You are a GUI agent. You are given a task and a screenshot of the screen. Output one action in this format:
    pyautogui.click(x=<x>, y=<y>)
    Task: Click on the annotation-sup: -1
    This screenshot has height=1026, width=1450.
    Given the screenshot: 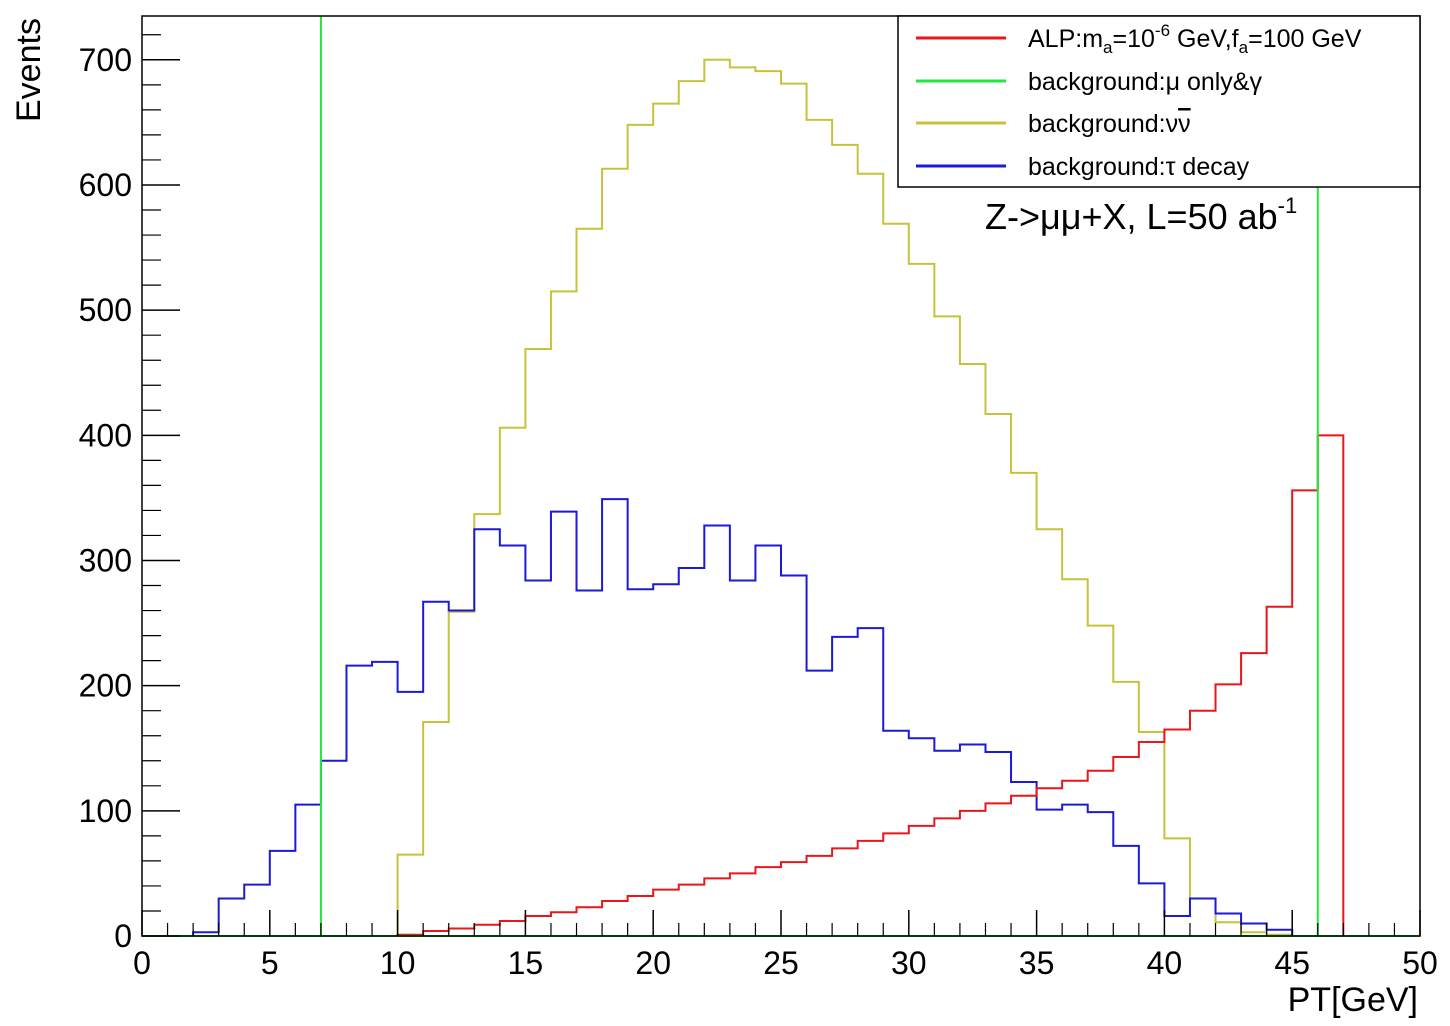 What is the action you would take?
    pyautogui.click(x=1288, y=205)
    